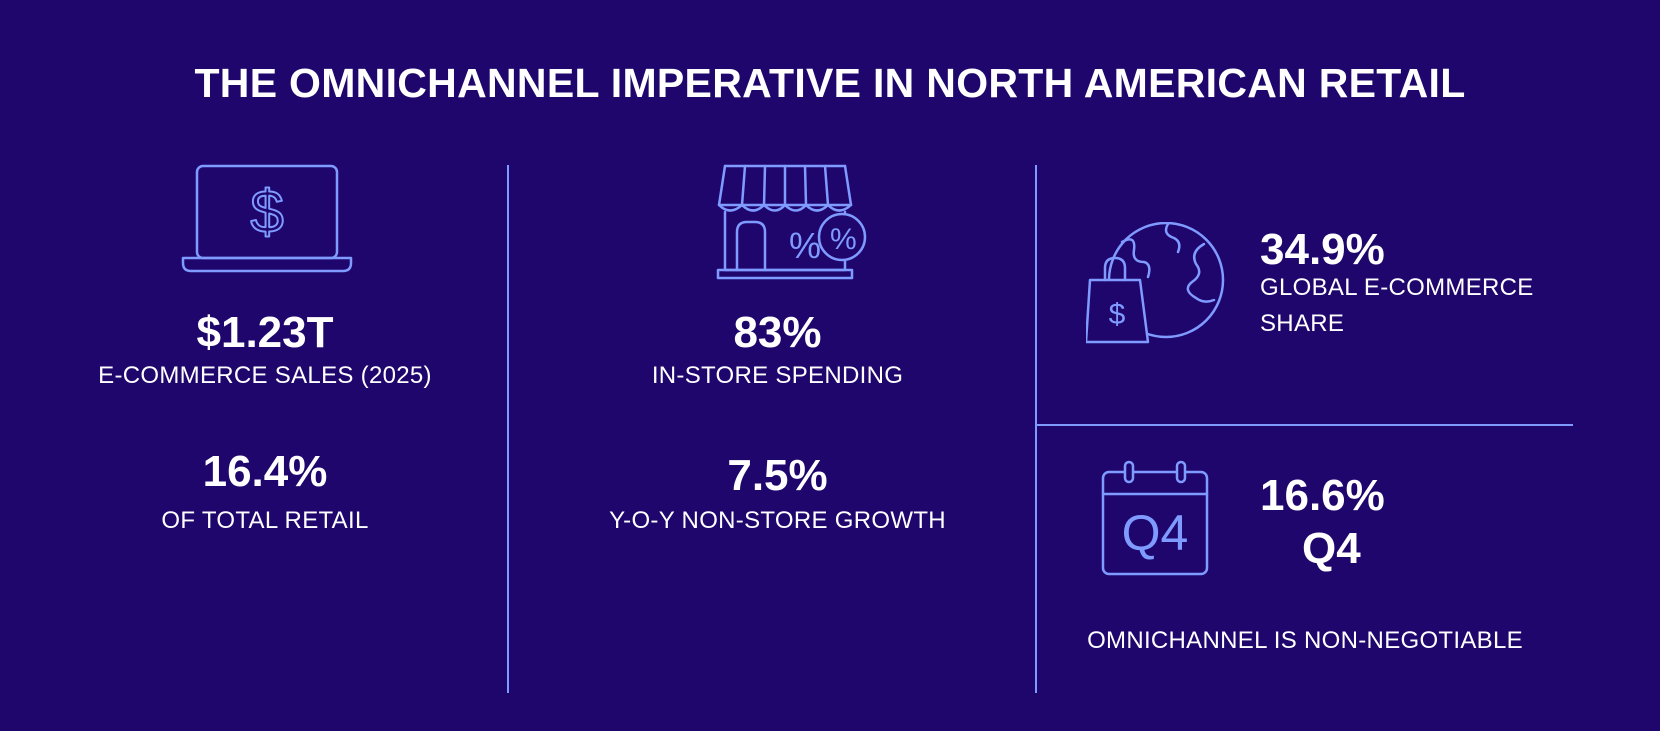  I want to click on globe-shopping-bag-icon: $, so click(1156, 283).